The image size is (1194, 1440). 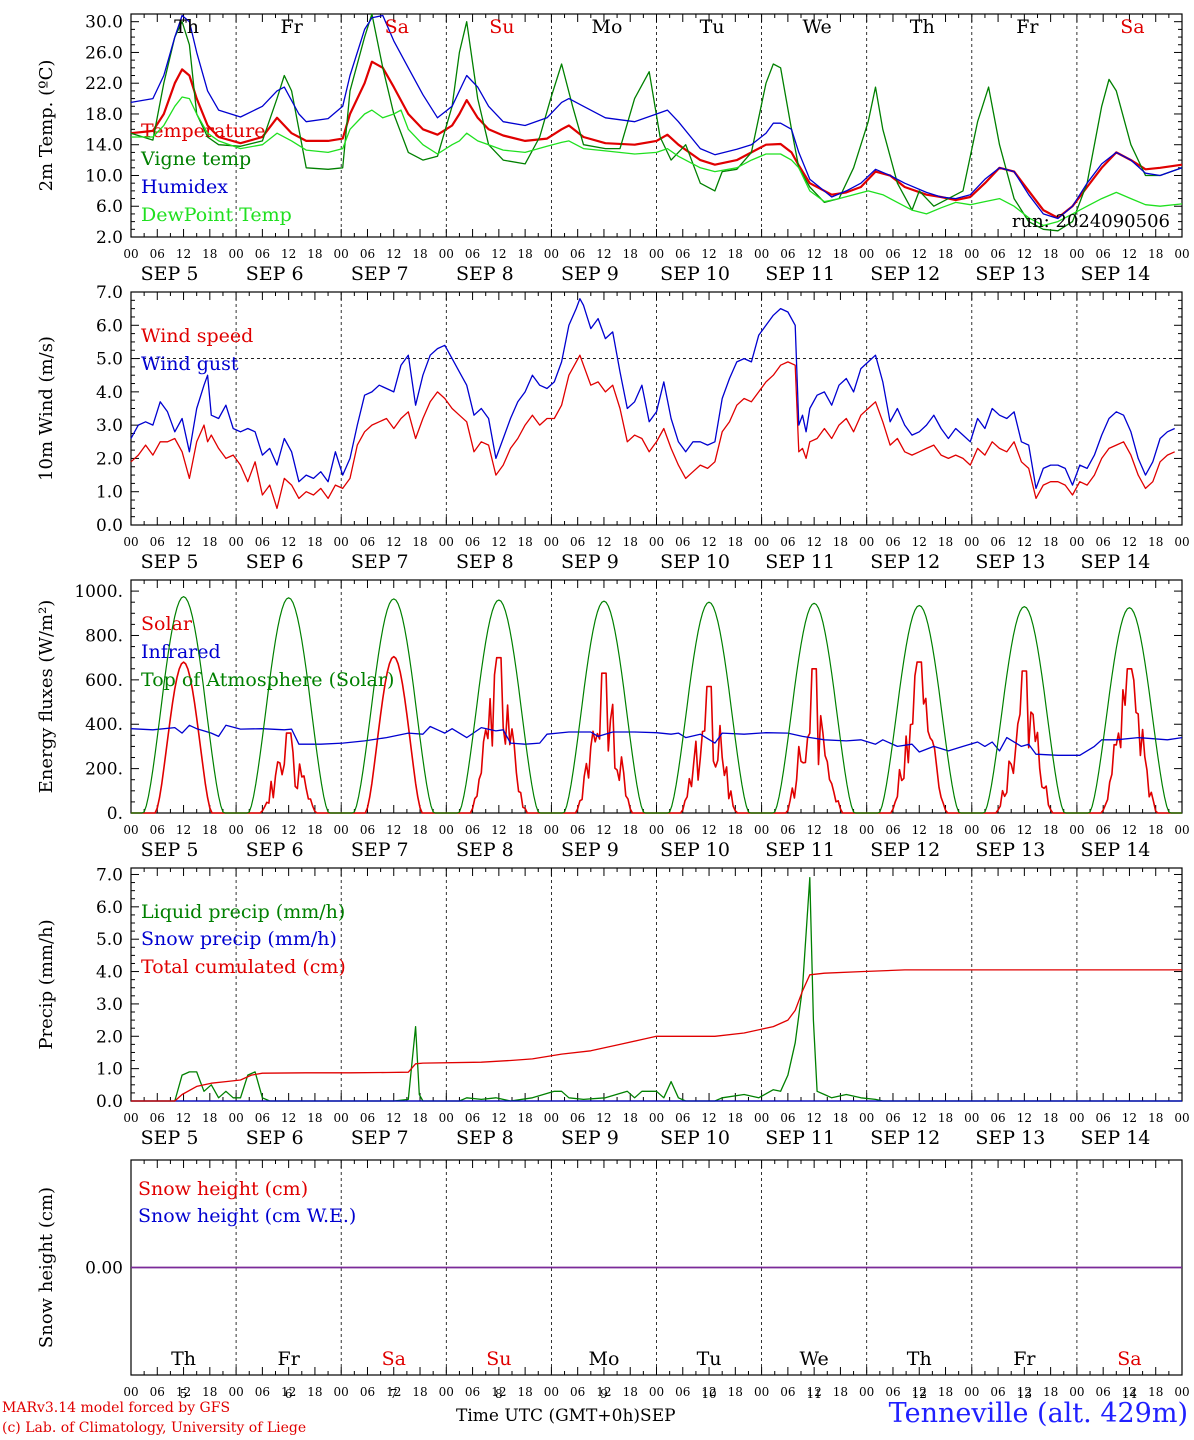 What do you see at coordinates (919, 1359) in the screenshot?
I see `weekday-label-bottom: Th` at bounding box center [919, 1359].